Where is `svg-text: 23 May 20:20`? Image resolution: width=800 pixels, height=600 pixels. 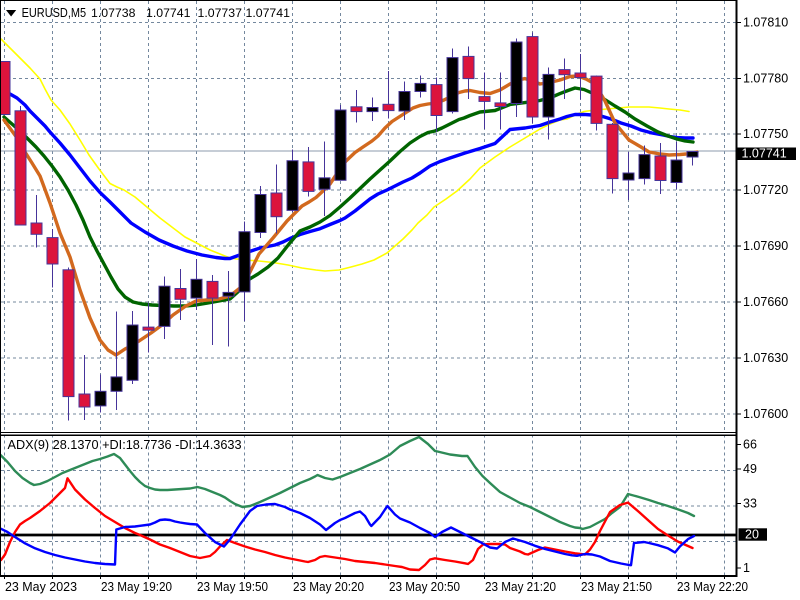
svg-text: 23 May 20:20 is located at coordinates (328, 587).